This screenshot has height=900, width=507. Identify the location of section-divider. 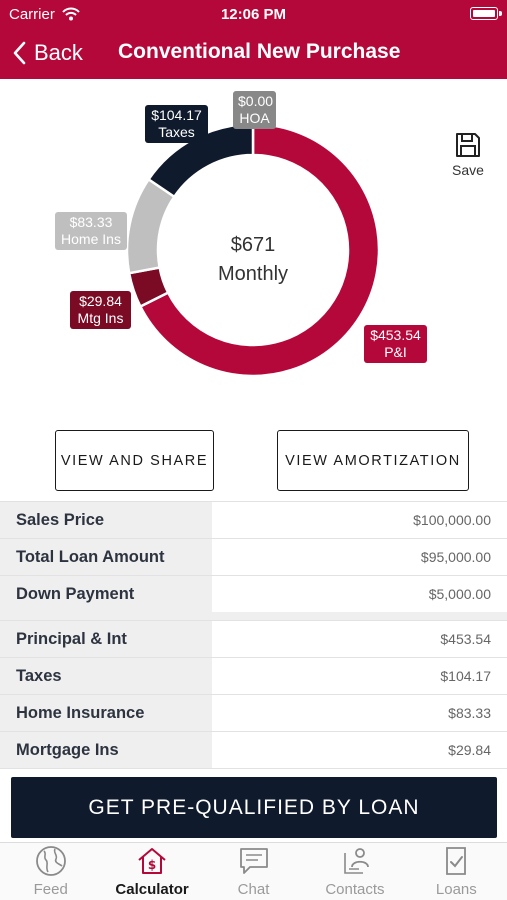
(253, 616).